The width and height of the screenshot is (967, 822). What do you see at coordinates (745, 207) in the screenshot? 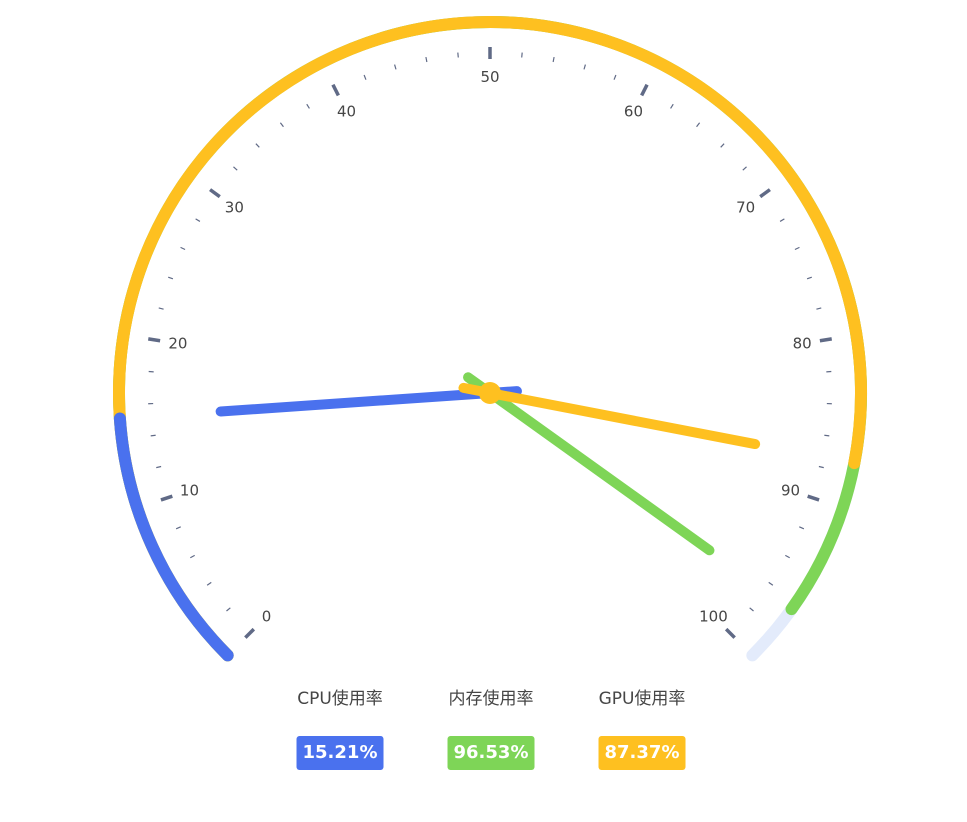
I see `tick-label-70: 70` at bounding box center [745, 207].